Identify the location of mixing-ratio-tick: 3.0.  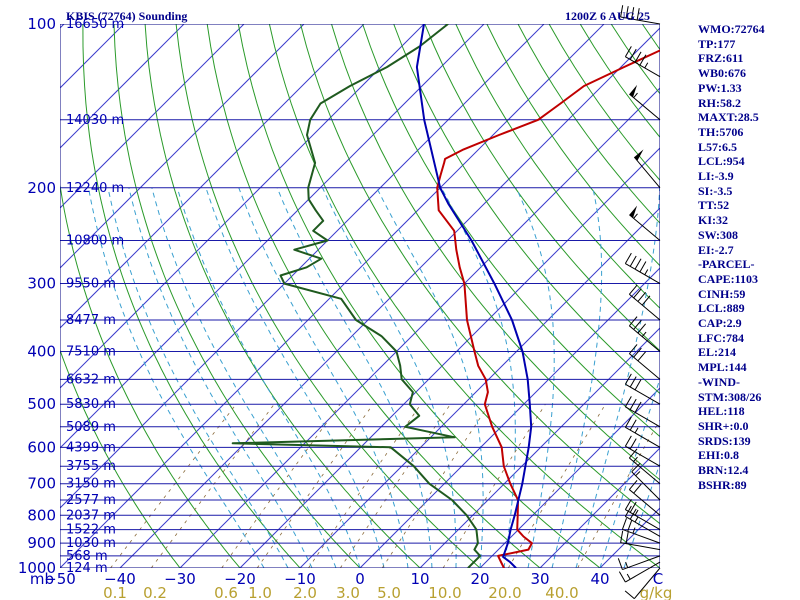
(348, 592).